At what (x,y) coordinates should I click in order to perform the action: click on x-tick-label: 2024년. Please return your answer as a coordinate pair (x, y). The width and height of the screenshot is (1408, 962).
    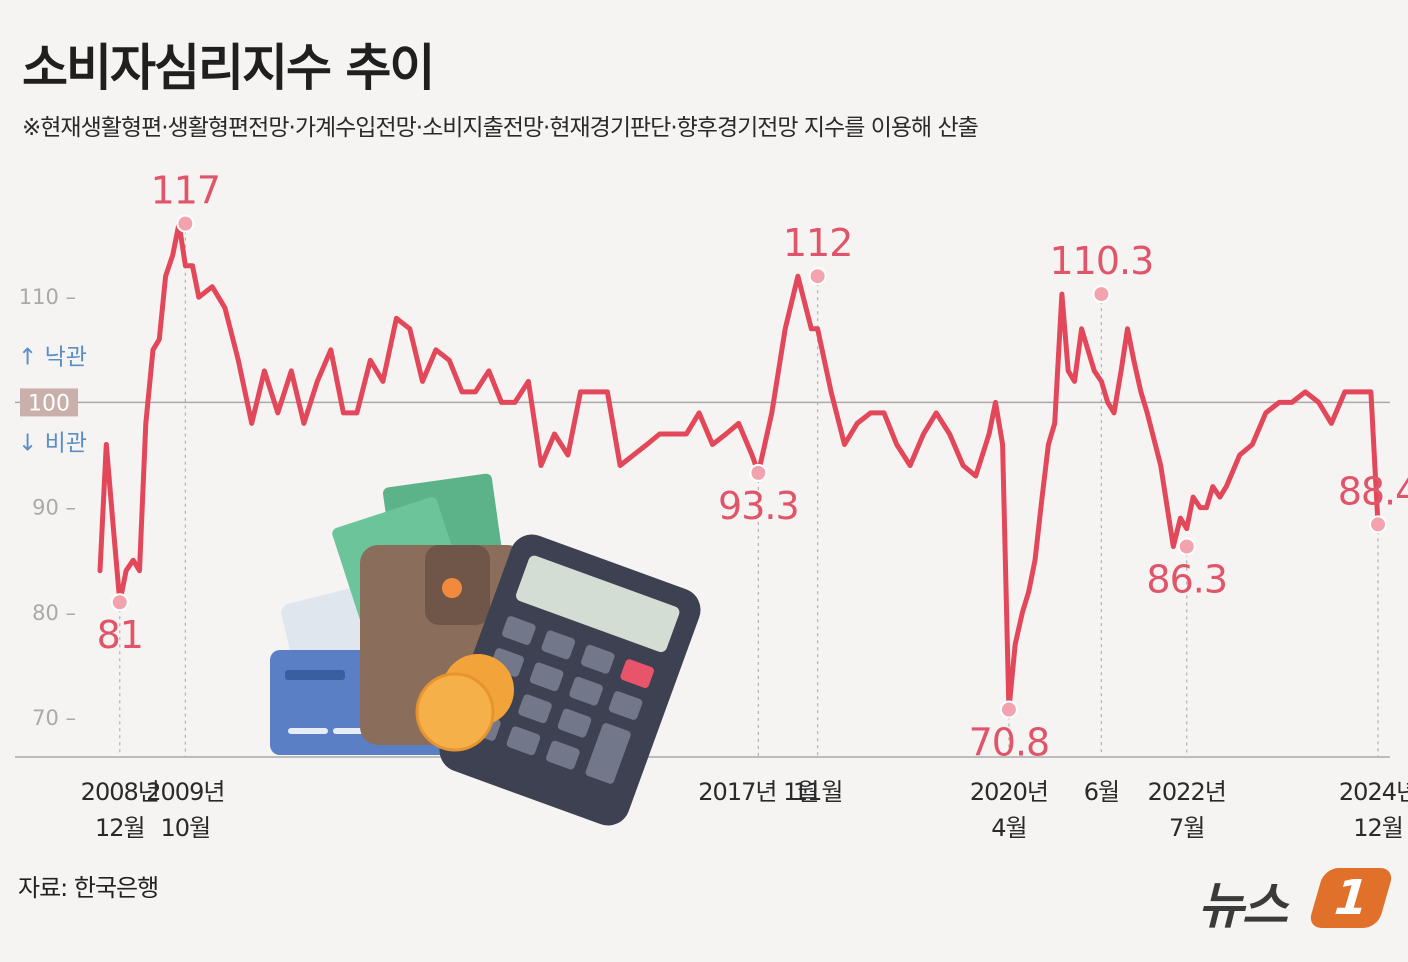
    Looking at the image, I should click on (1373, 792).